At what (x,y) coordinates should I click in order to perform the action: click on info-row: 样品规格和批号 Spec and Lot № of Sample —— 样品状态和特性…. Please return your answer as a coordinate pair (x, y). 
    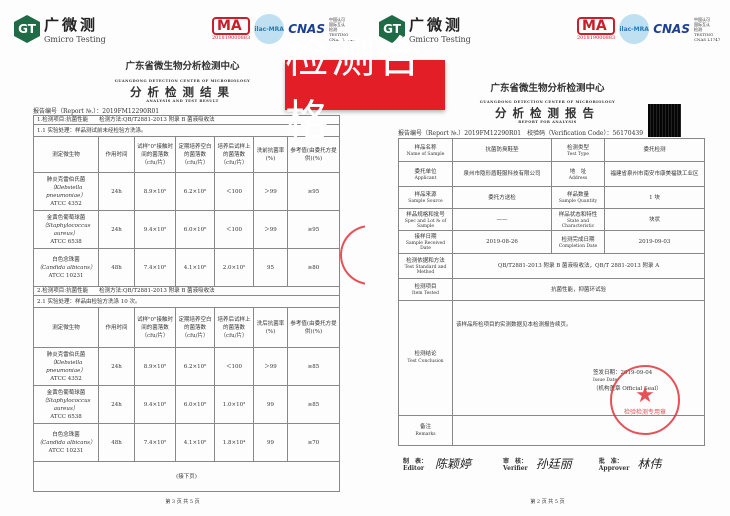
    Looking at the image, I should click on (551, 219).